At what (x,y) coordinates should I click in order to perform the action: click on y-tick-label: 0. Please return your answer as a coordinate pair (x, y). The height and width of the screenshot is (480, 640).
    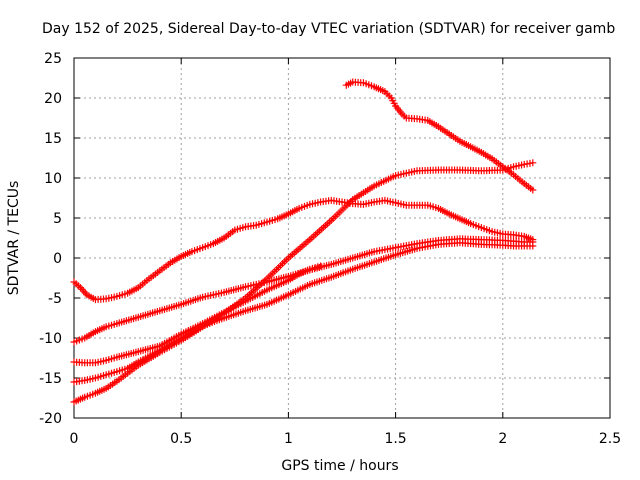
    Looking at the image, I should click on (57, 259).